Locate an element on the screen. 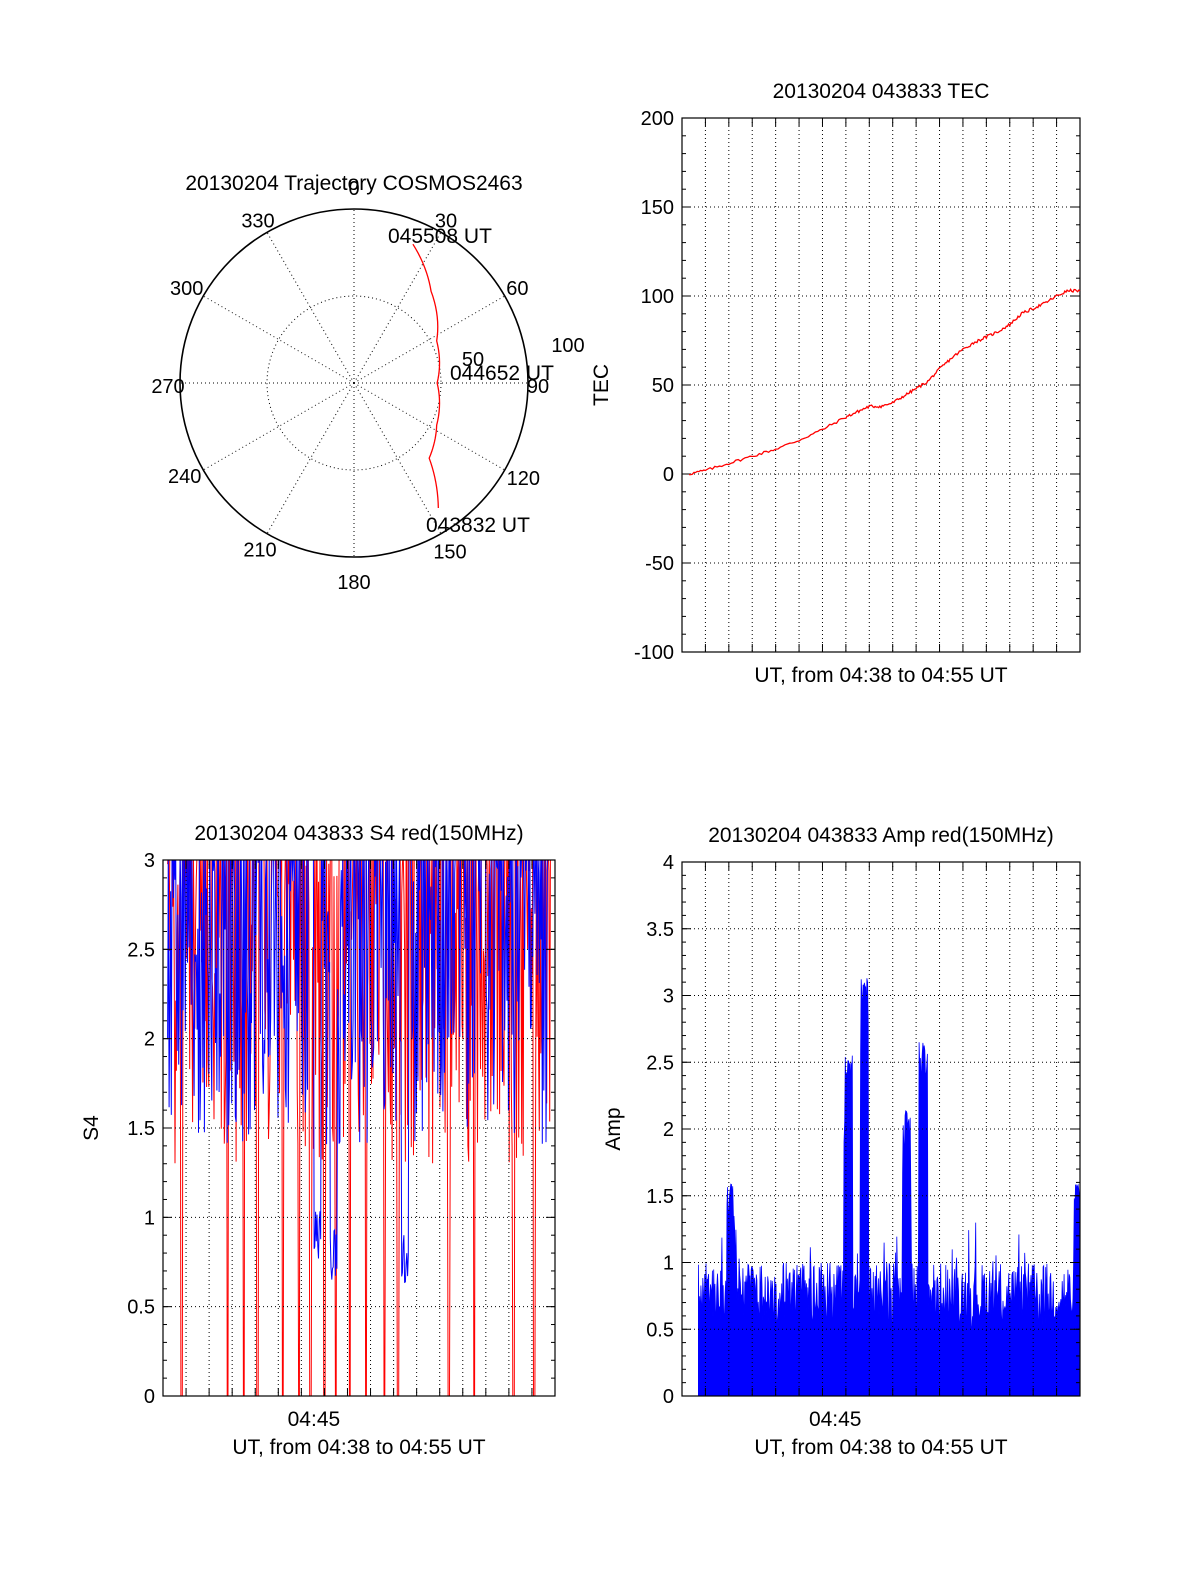 This screenshot has width=1200, height=1575. polar-title: 20130204 Trajectory COSMOS2463 is located at coordinates (353, 183).